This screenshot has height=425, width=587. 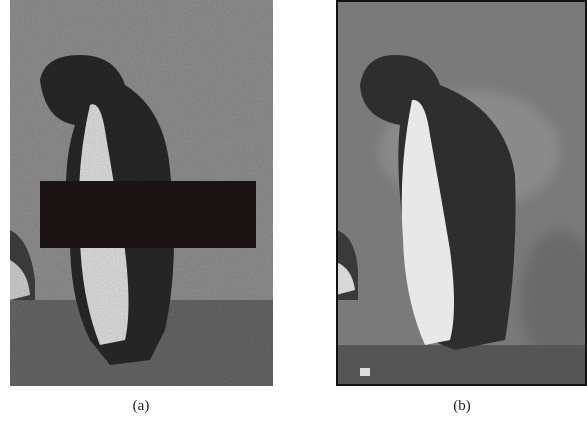 What do you see at coordinates (148, 214) in the screenshot?
I see `occlusion` at bounding box center [148, 214].